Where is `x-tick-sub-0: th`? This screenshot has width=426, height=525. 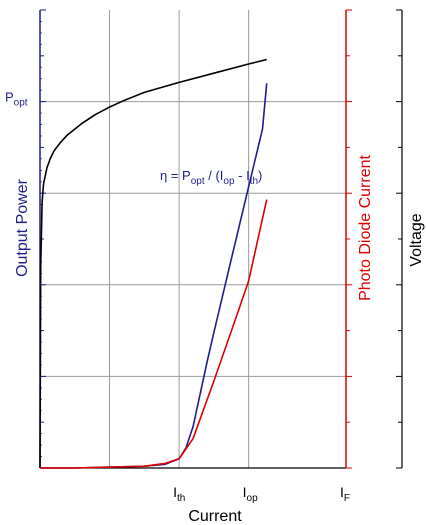
x-tick-sub-0: th is located at coordinates (181, 498).